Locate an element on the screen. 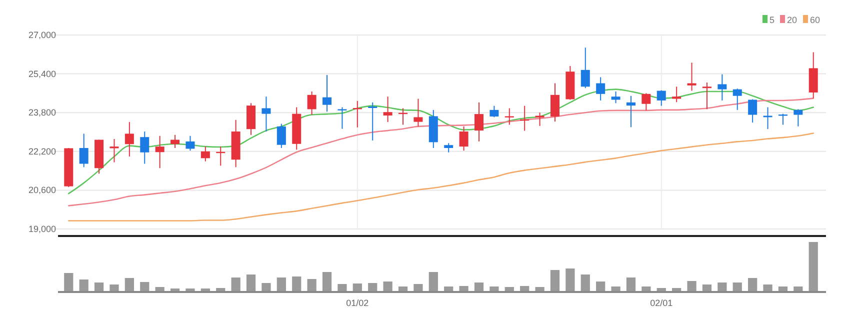 The image size is (858, 327). y-tick-label: 23,800 is located at coordinates (42, 113).